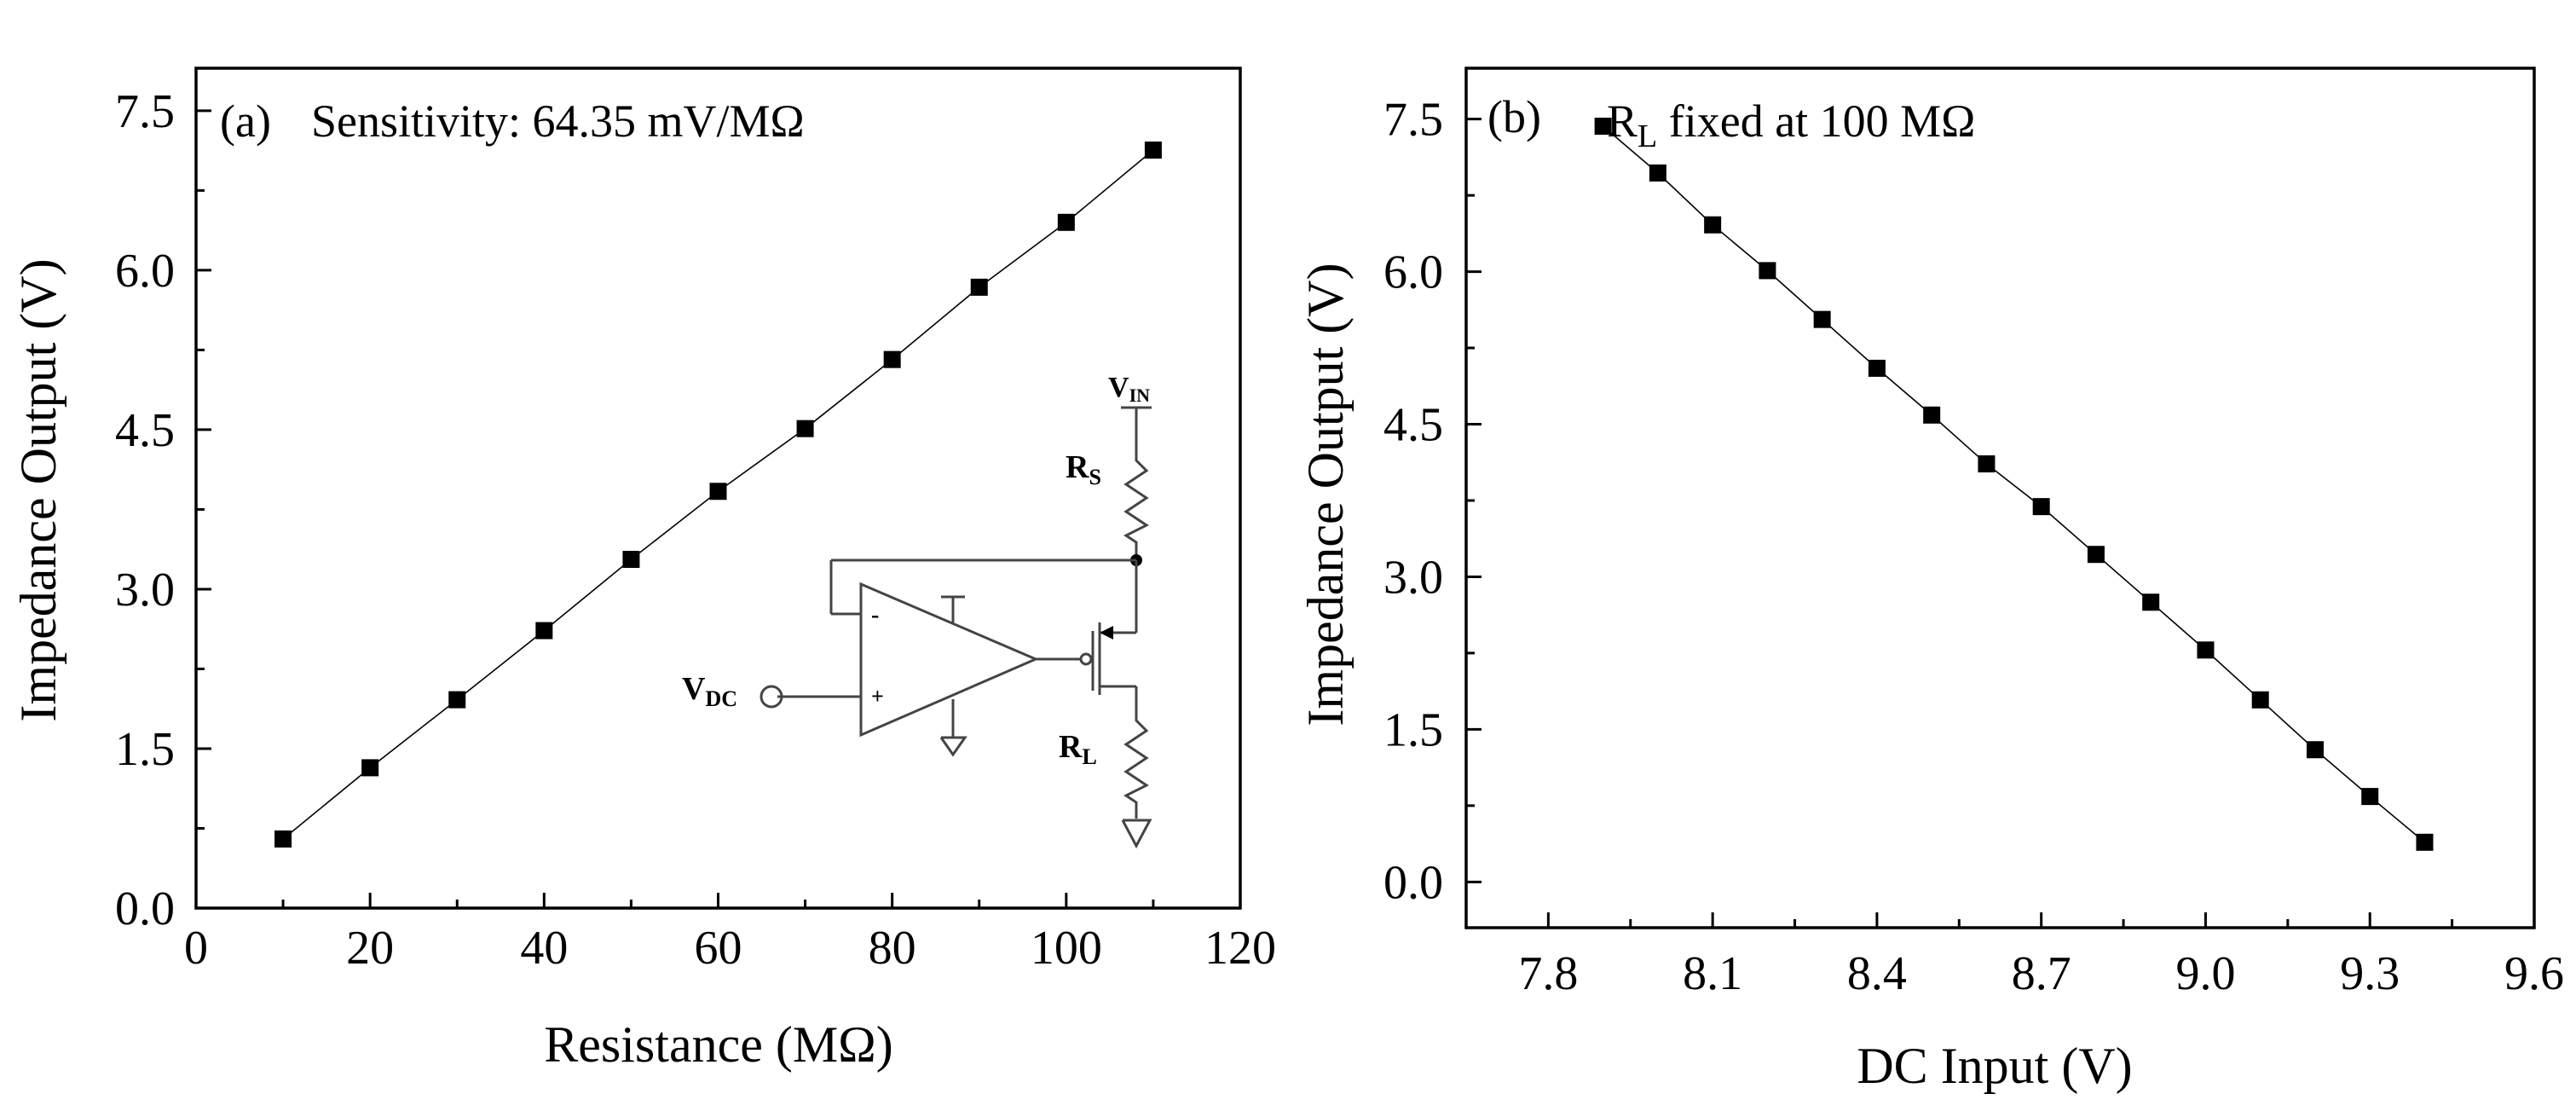 This screenshot has width=2576, height=1117. What do you see at coordinates (2205, 974) in the screenshot?
I see `x-tick-label-b: 9.0` at bounding box center [2205, 974].